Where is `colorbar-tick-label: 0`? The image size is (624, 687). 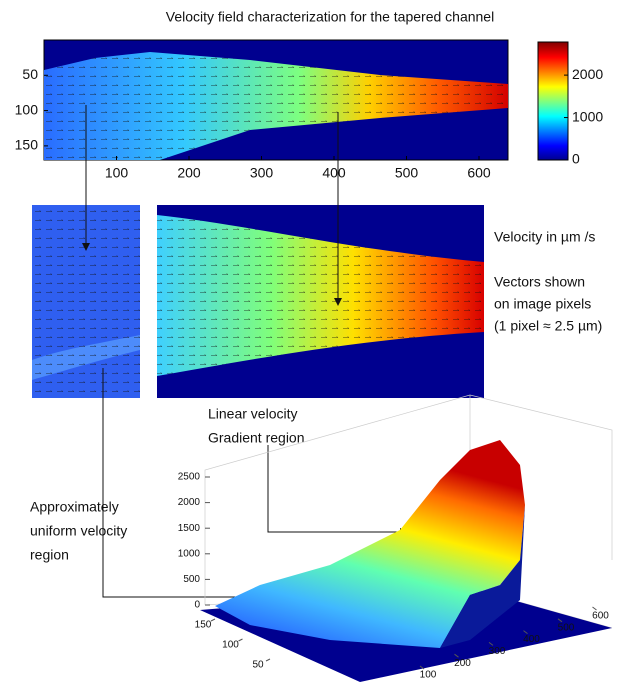 colorbar-tick-label: 0 is located at coordinates (576, 159).